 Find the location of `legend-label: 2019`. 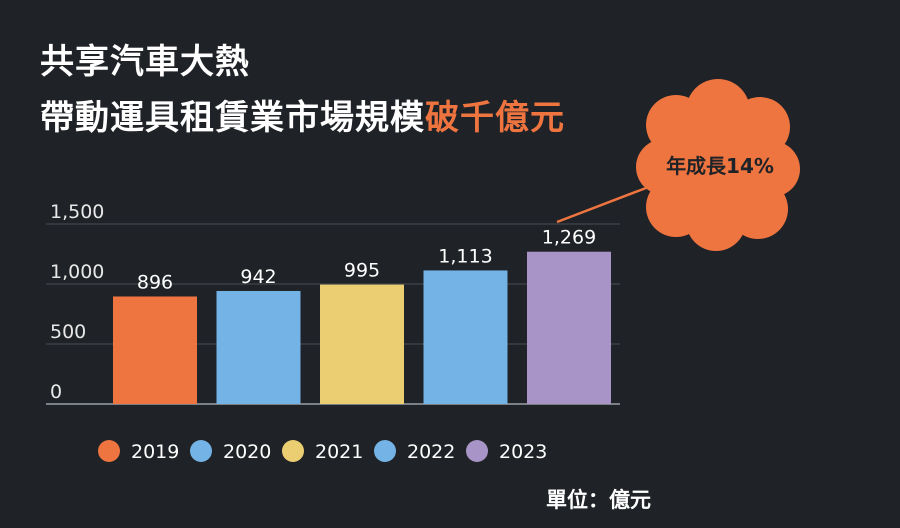

legend-label: 2019 is located at coordinates (155, 452).